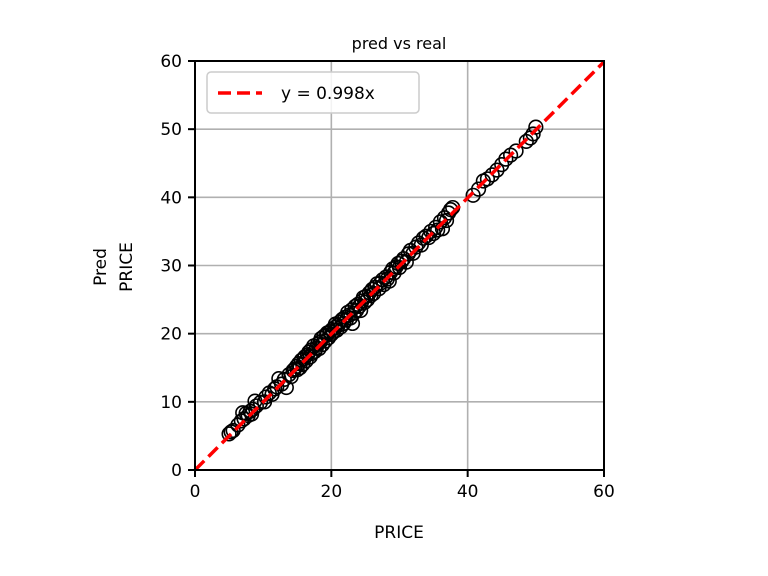 The image size is (768, 576). Describe the element at coordinates (604, 492) in the screenshot. I see `x-tick-label: 60` at that location.